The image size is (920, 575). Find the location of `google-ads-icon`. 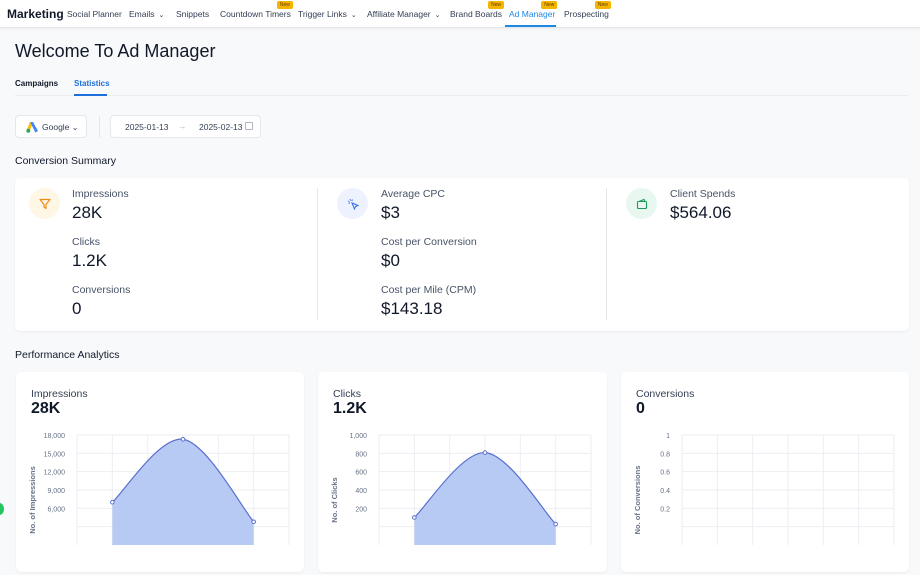

google-ads-icon is located at coordinates (32, 127).